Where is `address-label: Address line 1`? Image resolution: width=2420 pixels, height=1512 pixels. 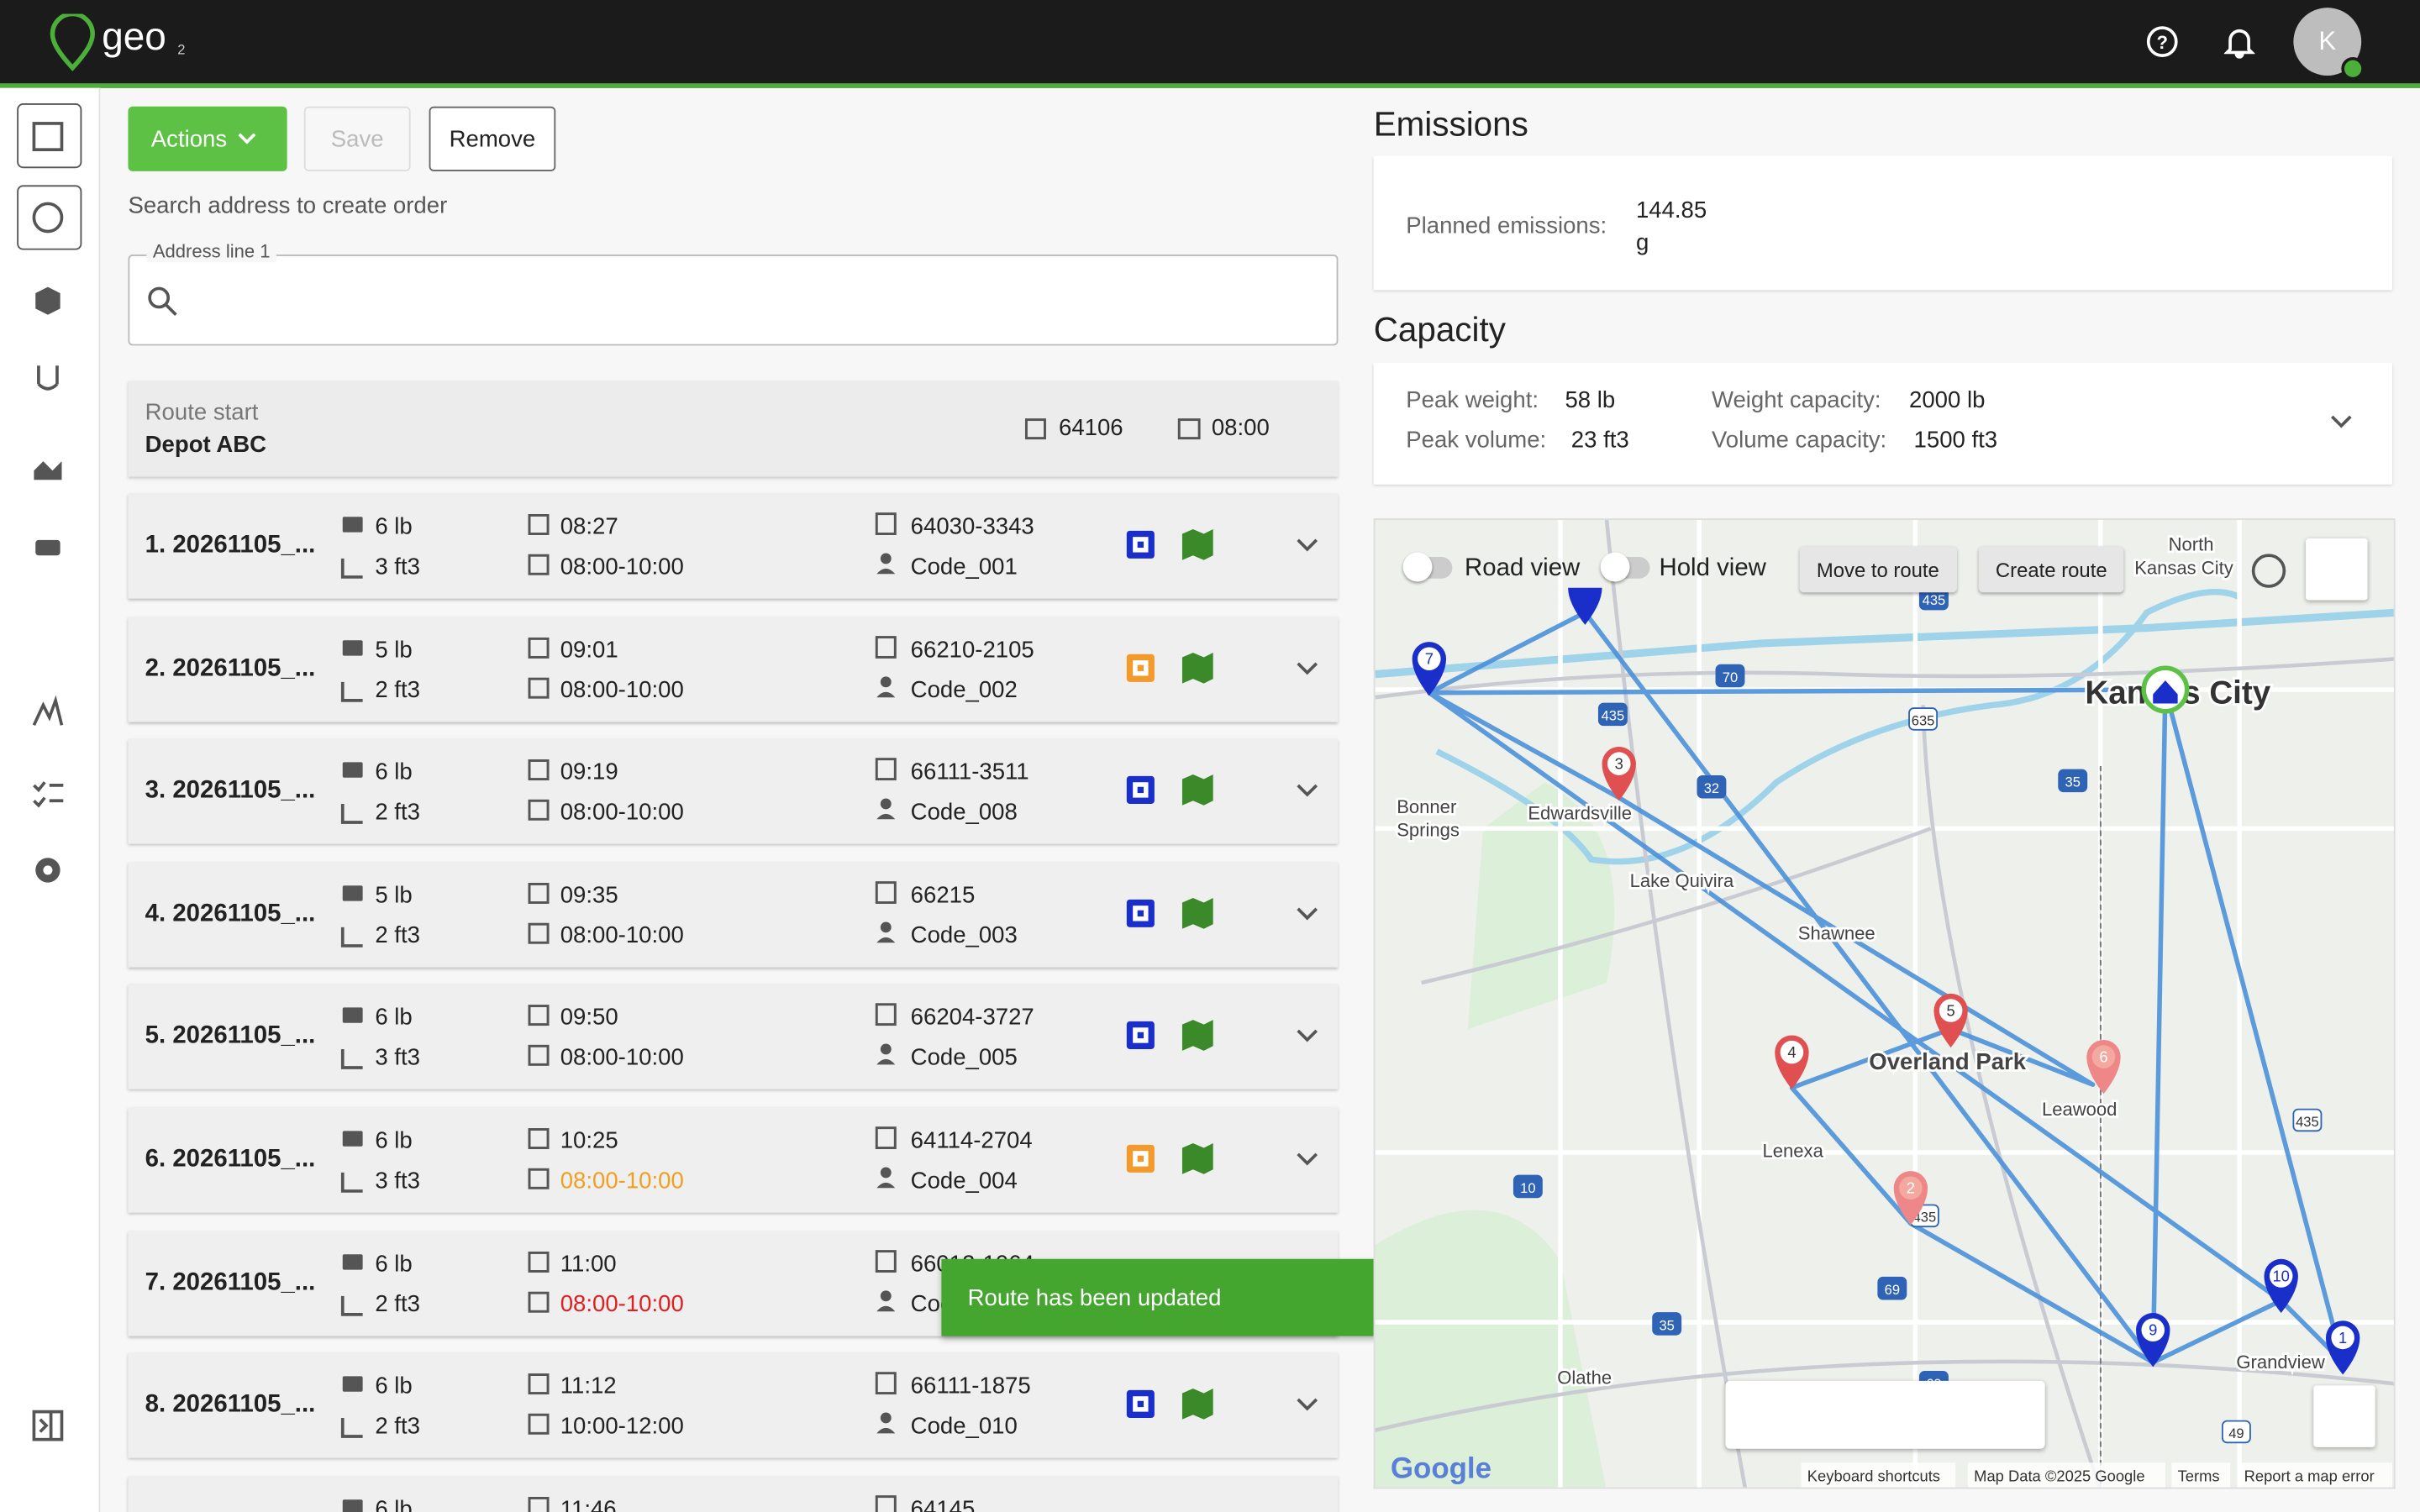
address-label: Address line 1 is located at coordinates (211, 251).